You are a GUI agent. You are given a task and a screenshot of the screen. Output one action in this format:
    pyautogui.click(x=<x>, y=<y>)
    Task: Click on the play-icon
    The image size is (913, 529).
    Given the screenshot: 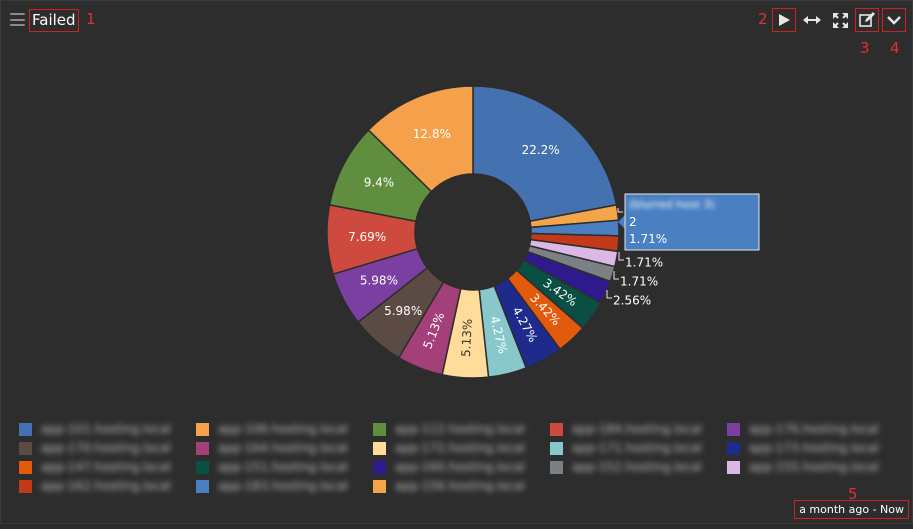 What is the action you would take?
    pyautogui.click(x=784, y=20)
    